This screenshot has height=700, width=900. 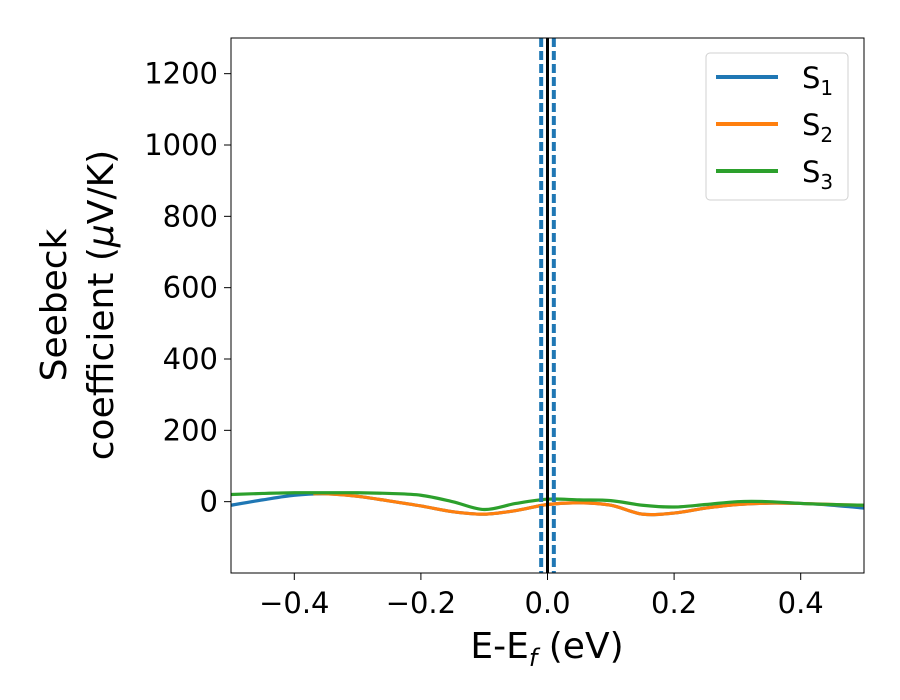 I want to click on x-axis-label-main: E-E, so click(x=499, y=646).